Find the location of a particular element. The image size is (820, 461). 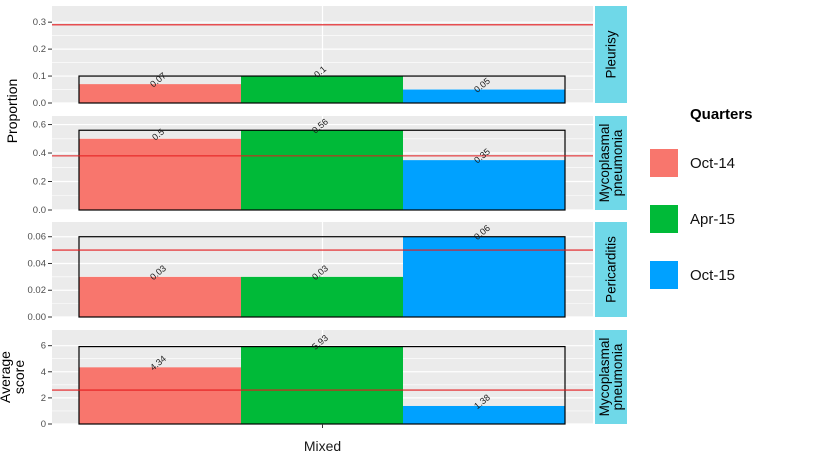

y-tick-label: 0.00 is located at coordinates (37, 317).